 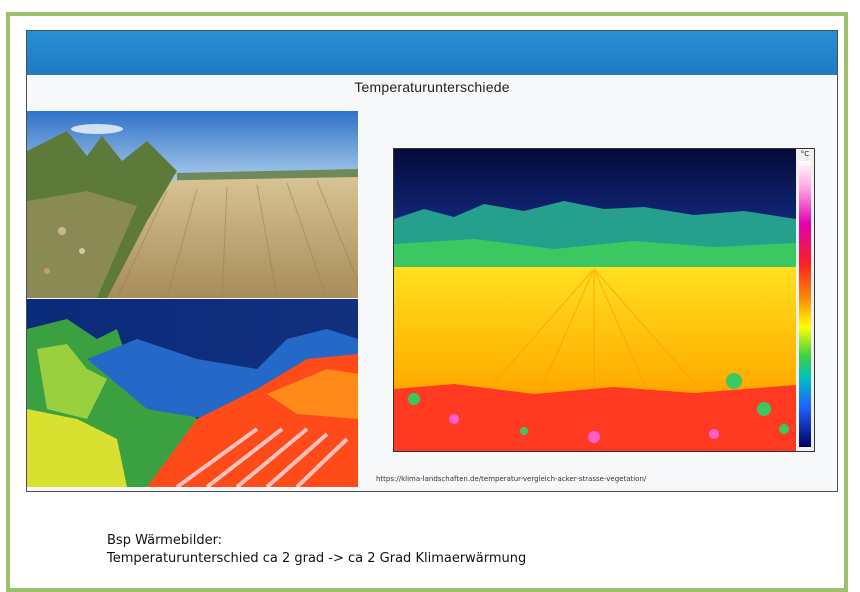 I want to click on slide-header-banner, so click(x=432, y=53).